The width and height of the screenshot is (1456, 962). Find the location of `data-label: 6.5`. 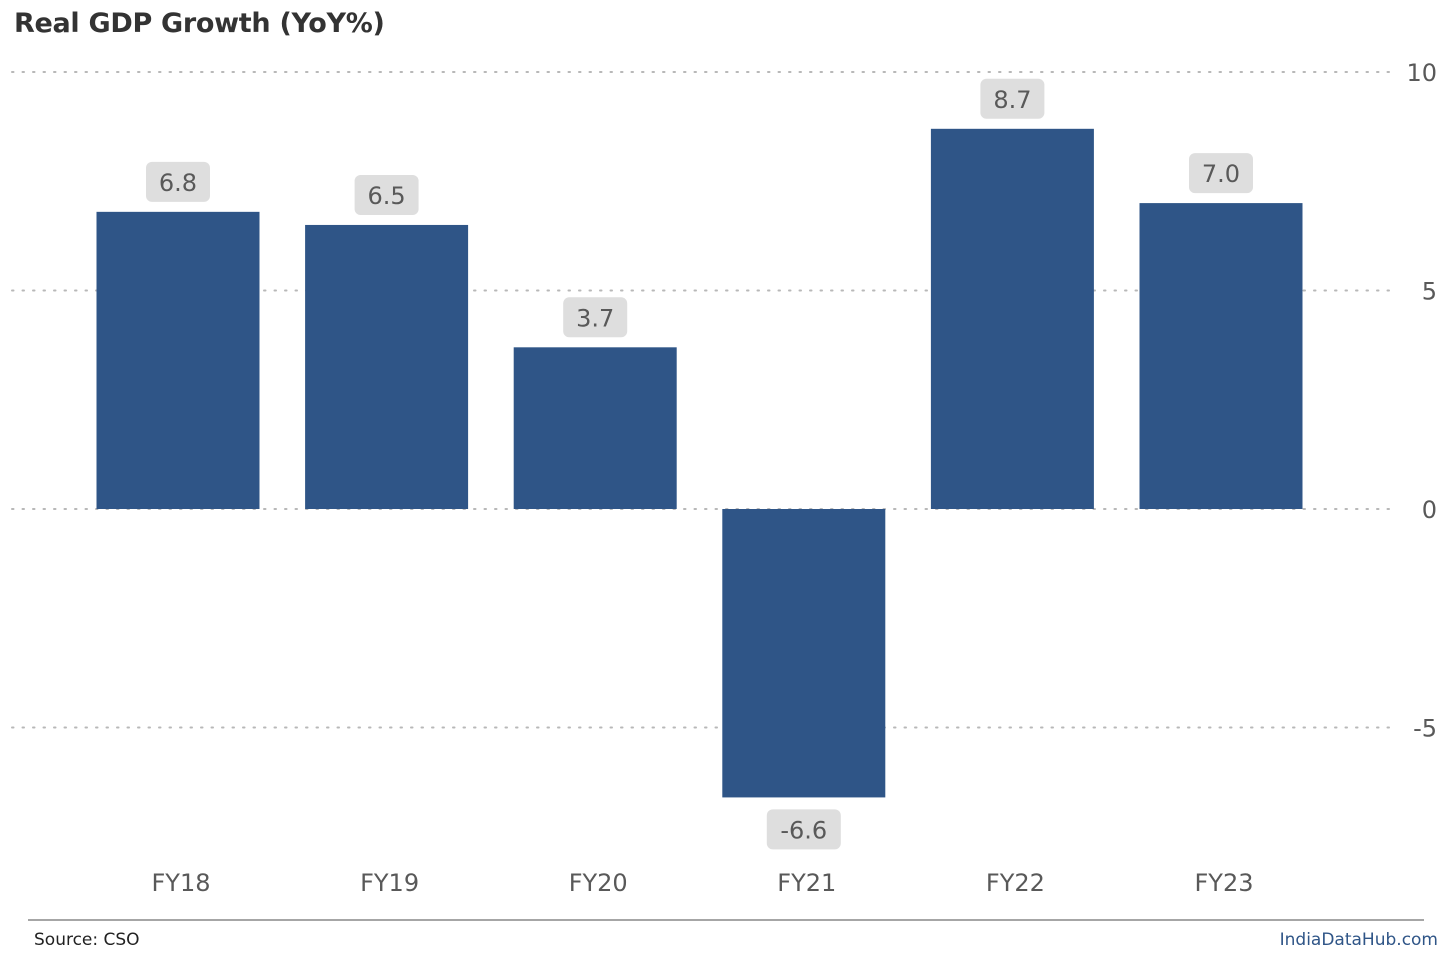

data-label: 6.5 is located at coordinates (387, 196).